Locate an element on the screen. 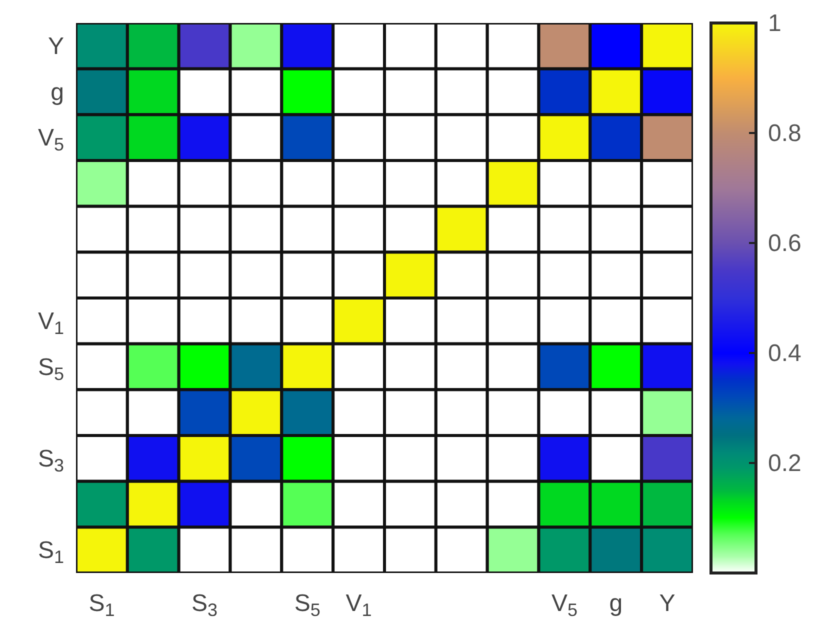 The height and width of the screenshot is (636, 813). x-tick-label: S$_{5}$ is located at coordinates (307, 605).